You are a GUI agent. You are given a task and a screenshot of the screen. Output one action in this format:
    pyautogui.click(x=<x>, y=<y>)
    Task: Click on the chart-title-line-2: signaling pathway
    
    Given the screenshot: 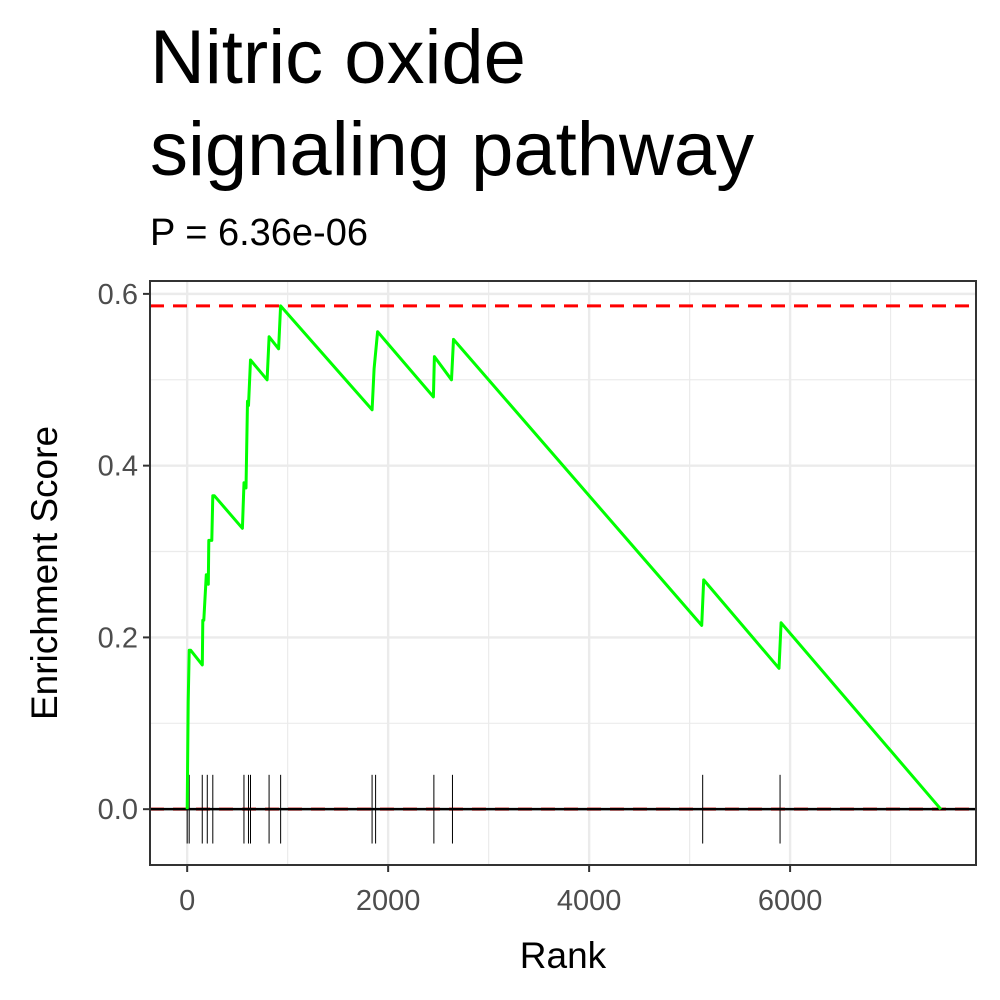 What is the action you would take?
    pyautogui.click(x=452, y=149)
    